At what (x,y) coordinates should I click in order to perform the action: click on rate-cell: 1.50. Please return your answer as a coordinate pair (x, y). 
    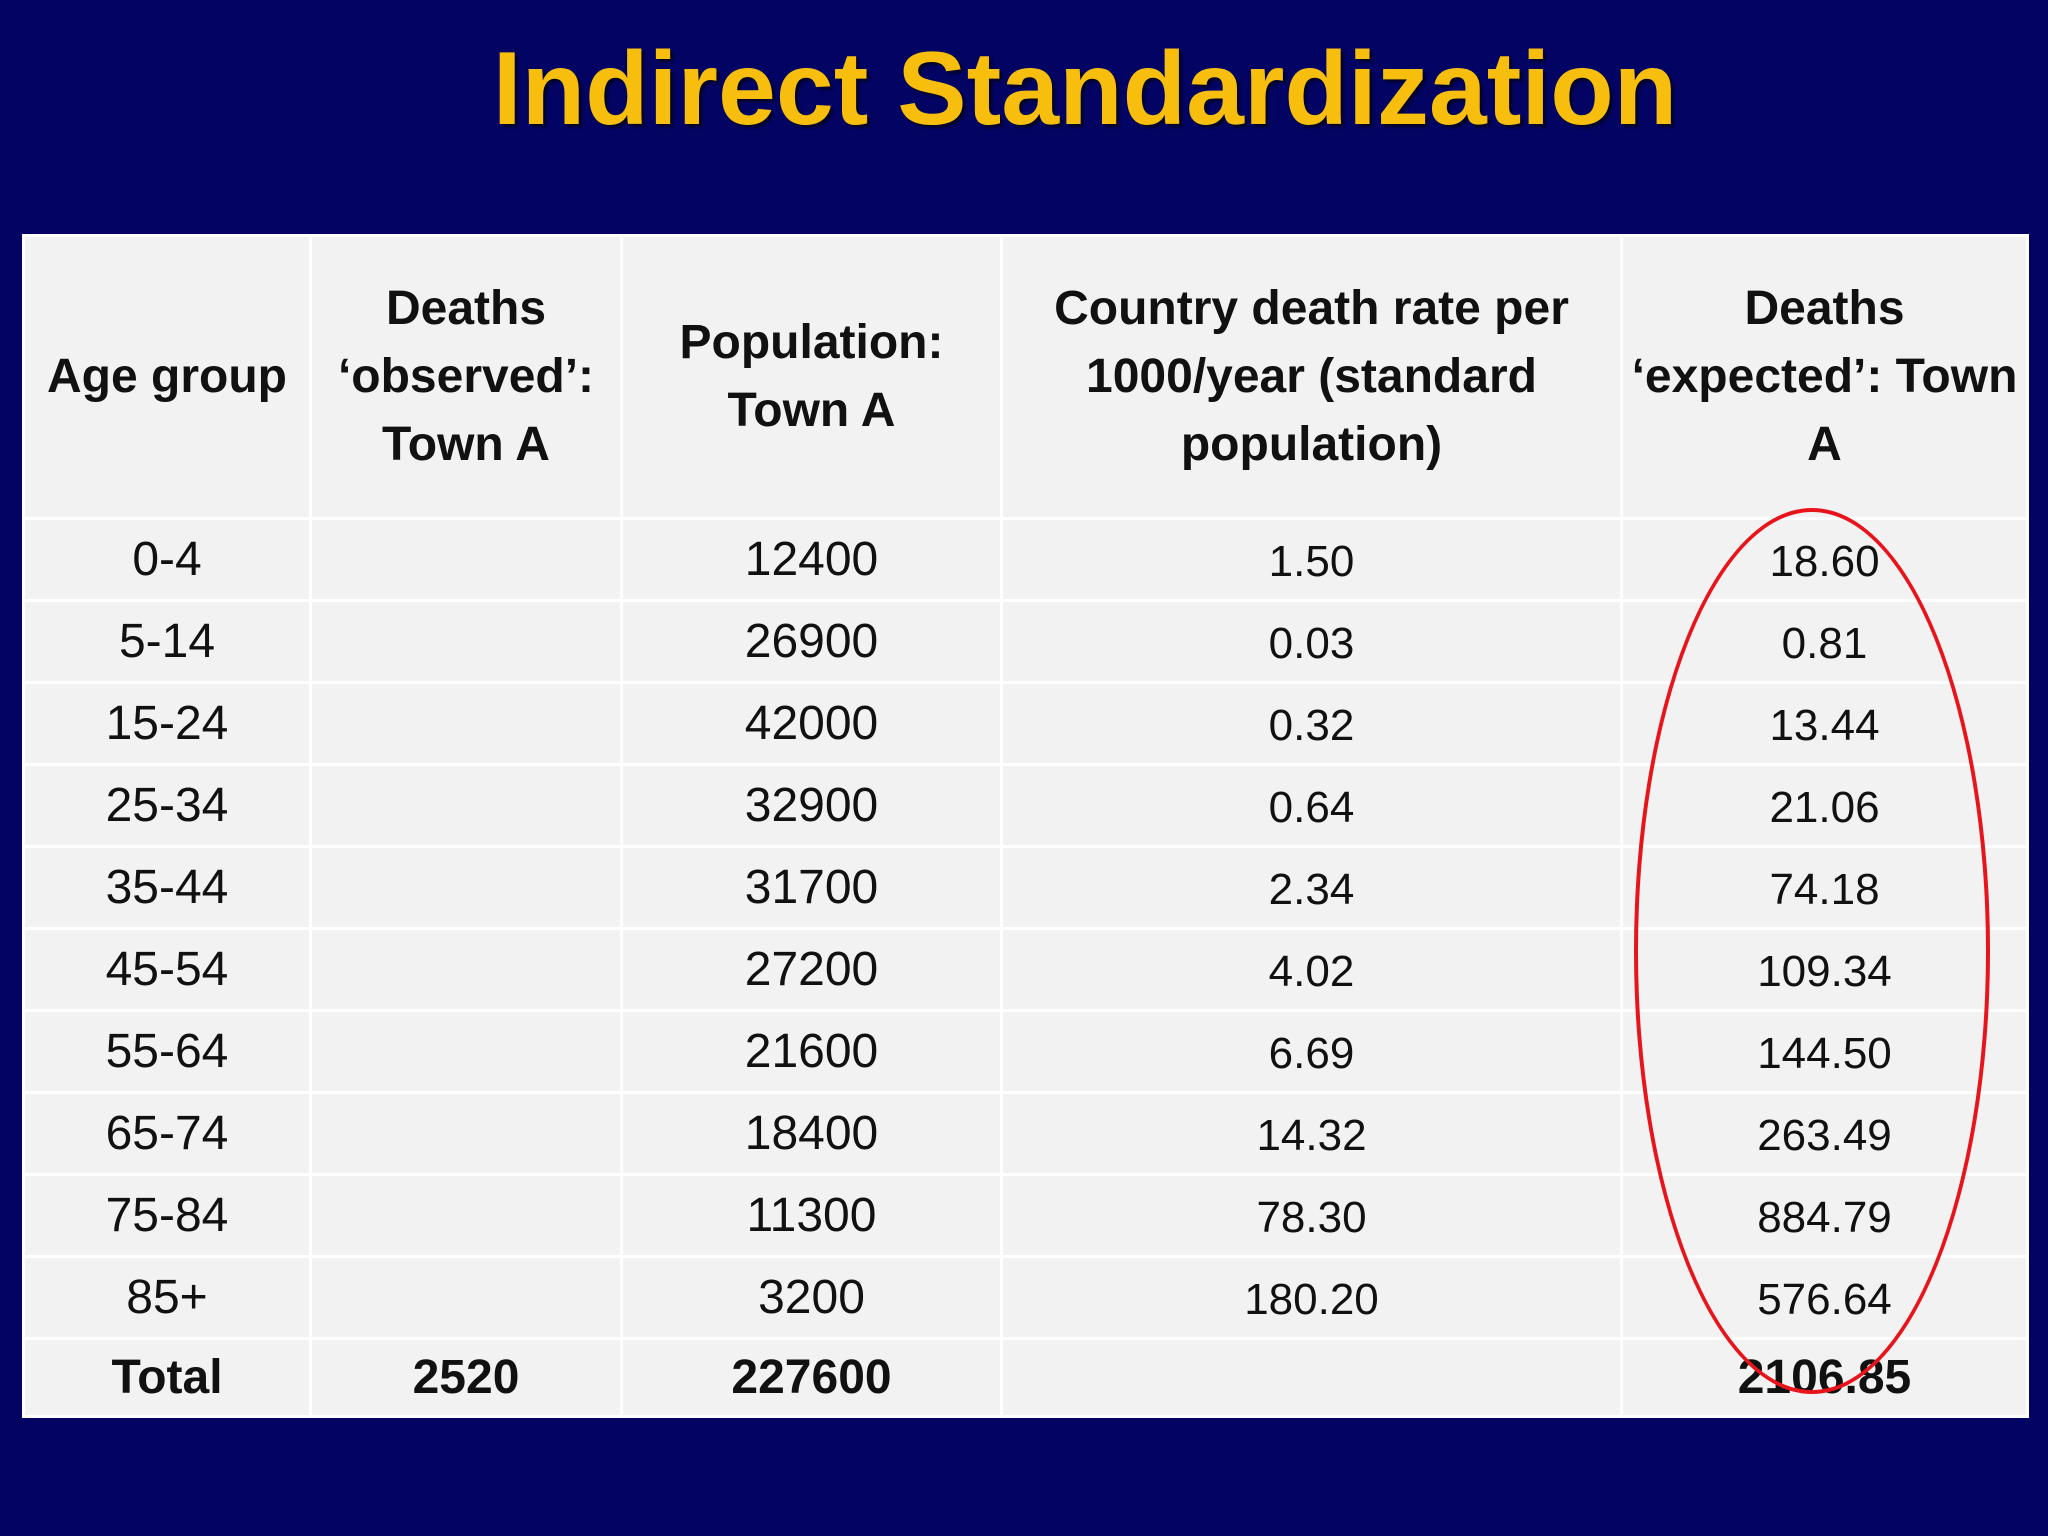
    Looking at the image, I should click on (1311, 559).